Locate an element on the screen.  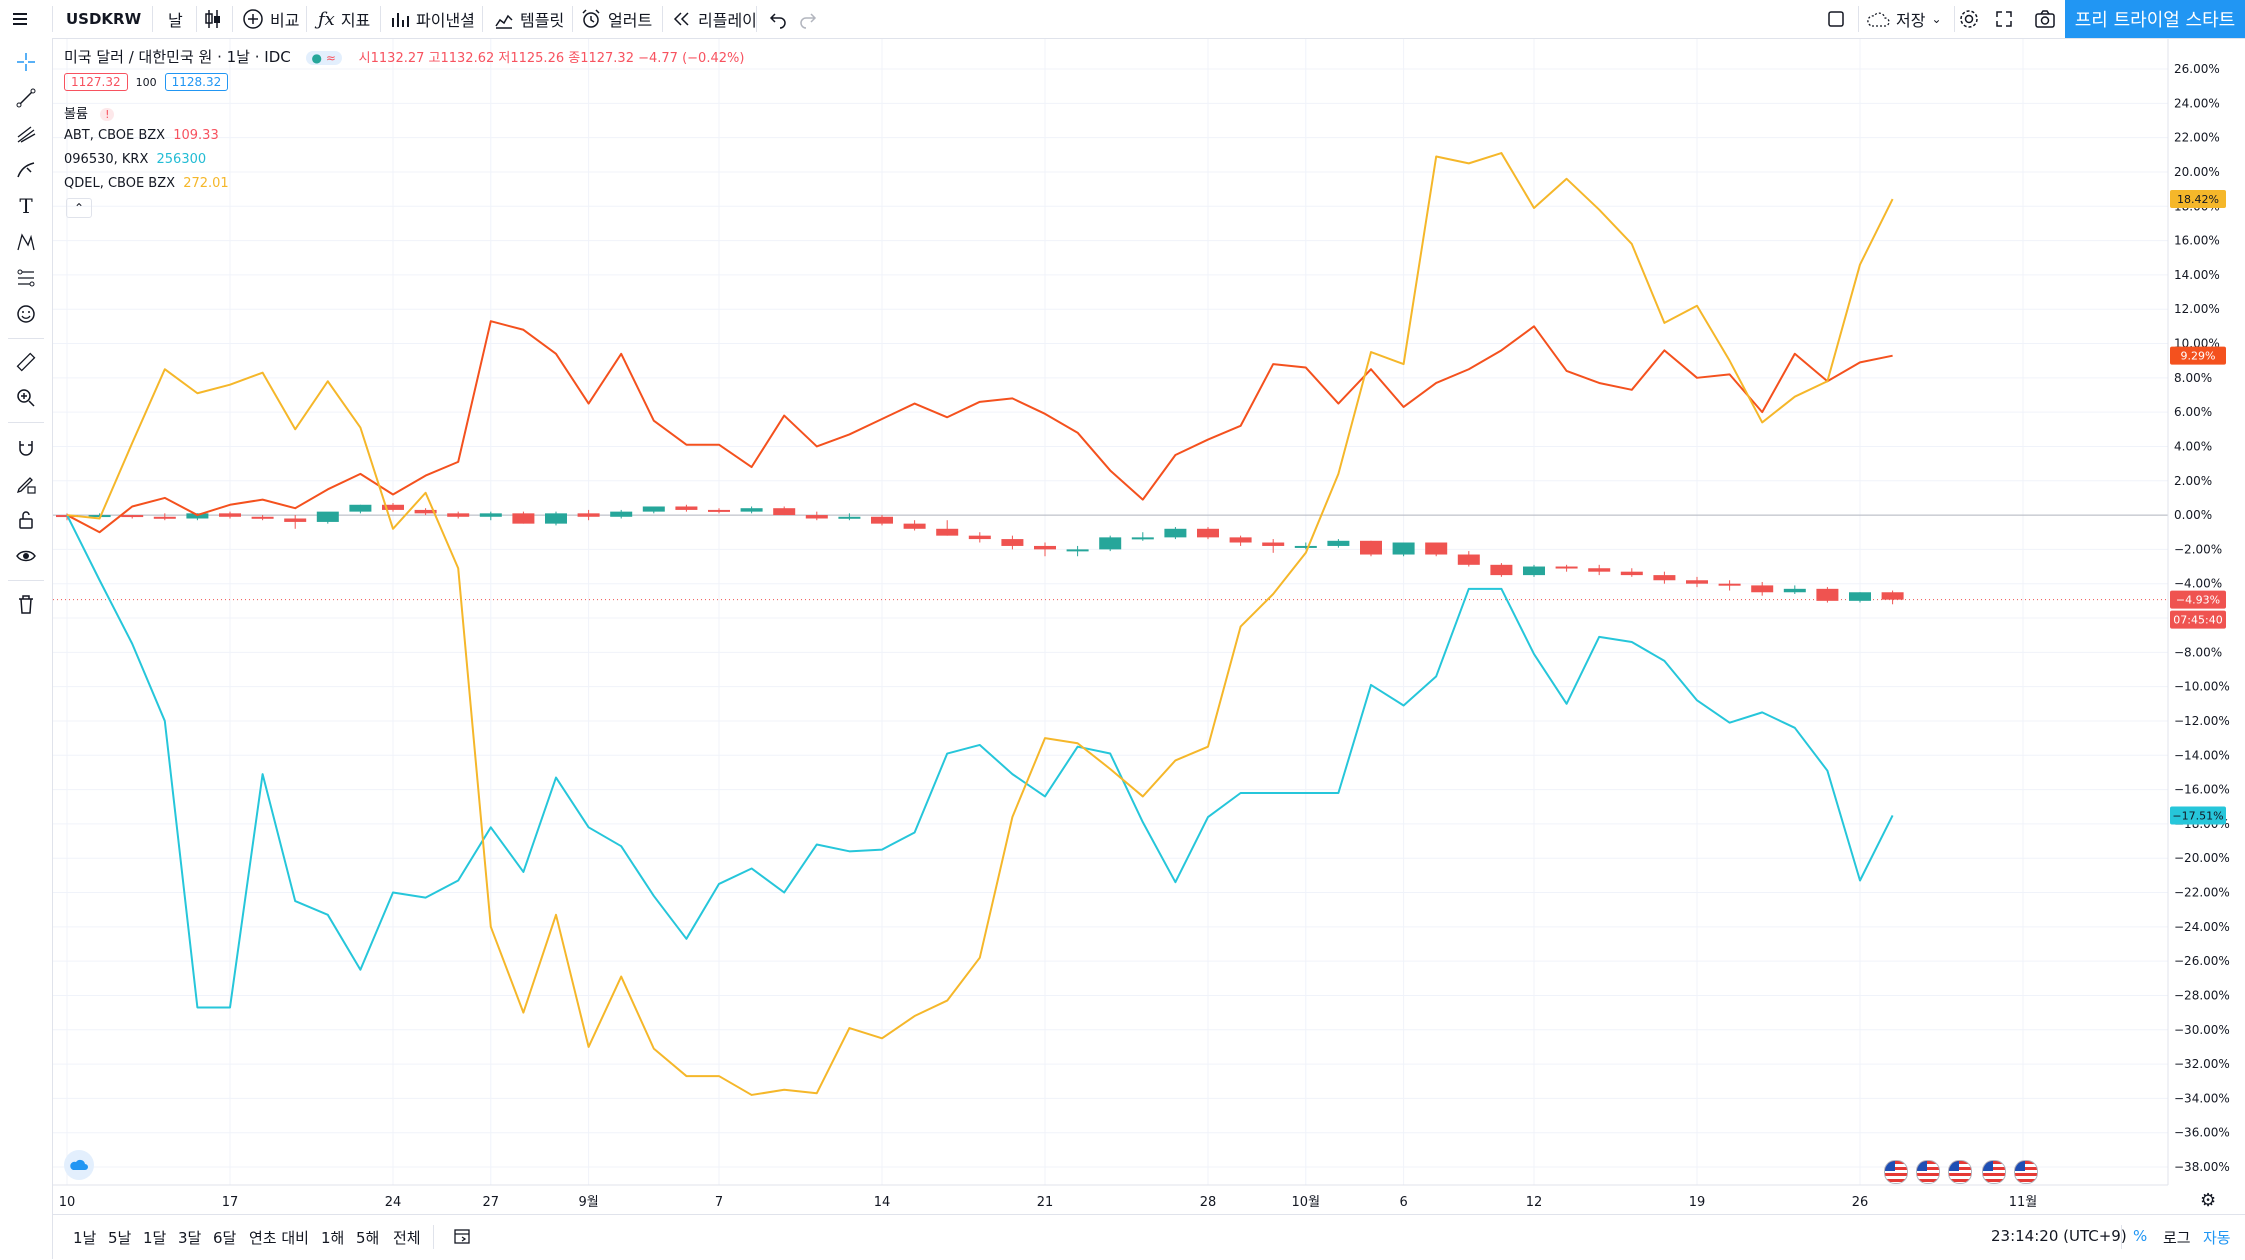
templates-button: 템플릿 is located at coordinates (529, 19).